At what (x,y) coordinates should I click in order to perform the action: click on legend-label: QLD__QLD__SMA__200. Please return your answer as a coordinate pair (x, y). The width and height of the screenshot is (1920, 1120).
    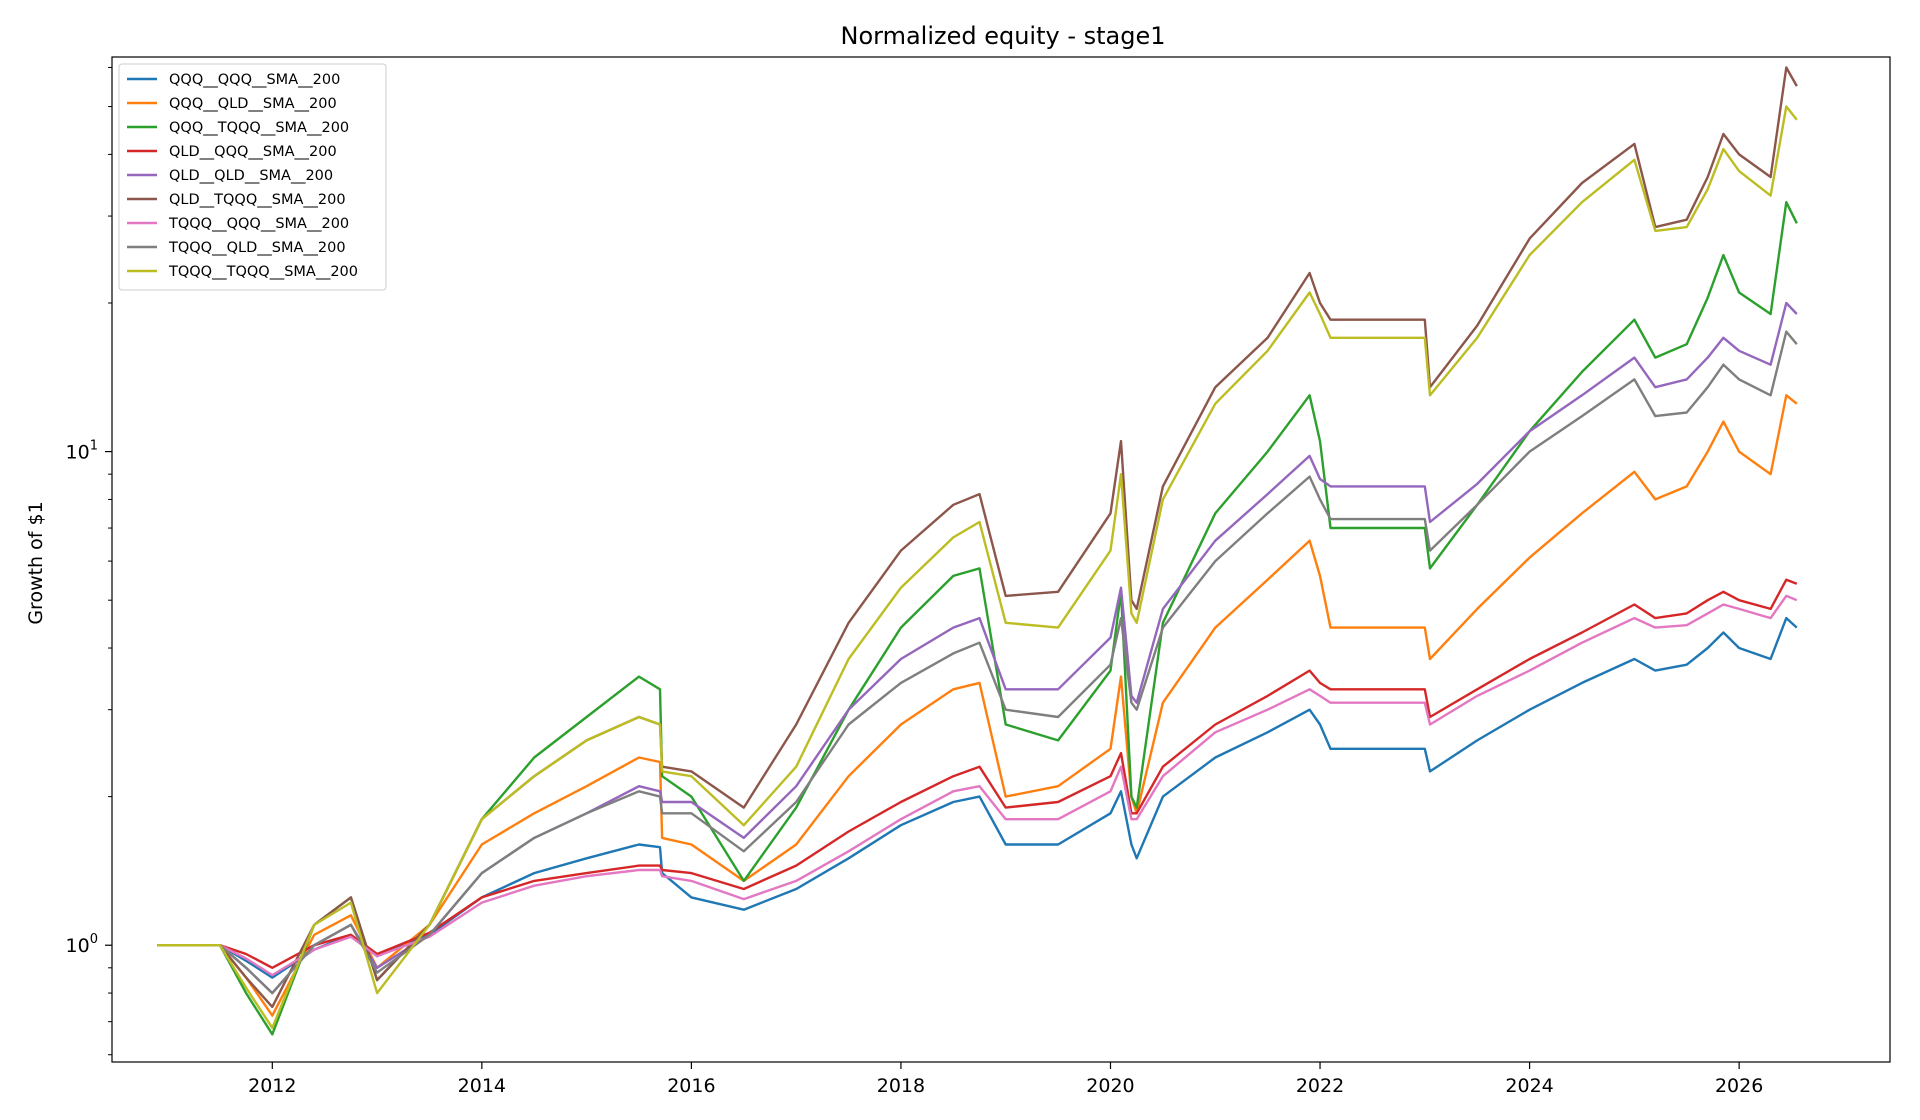
    Looking at the image, I should click on (251, 176).